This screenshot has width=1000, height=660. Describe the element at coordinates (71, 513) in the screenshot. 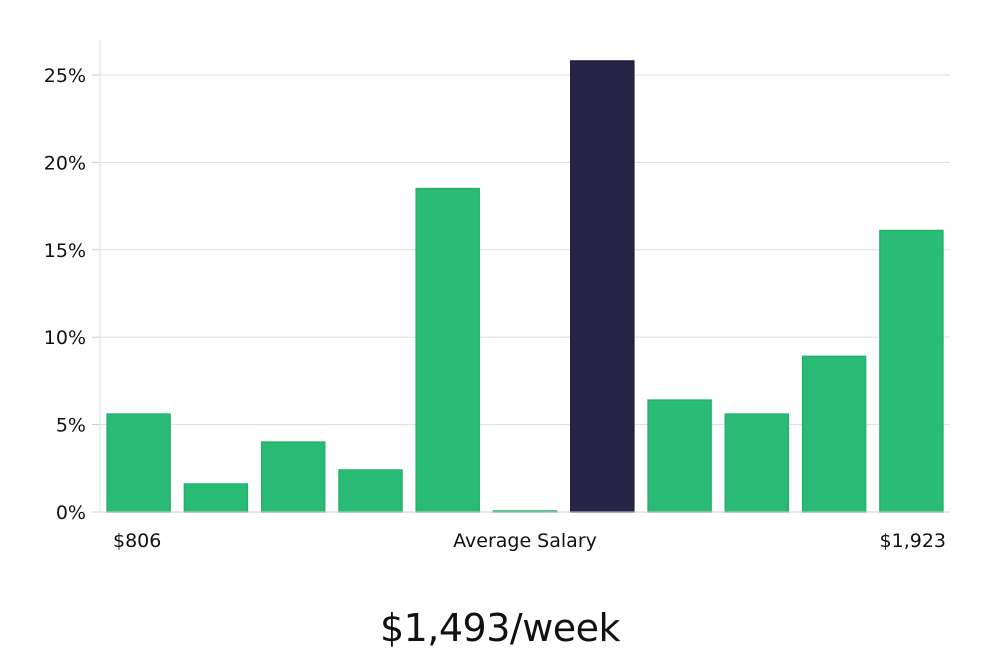

I see `y-tick-label: 0%` at that location.